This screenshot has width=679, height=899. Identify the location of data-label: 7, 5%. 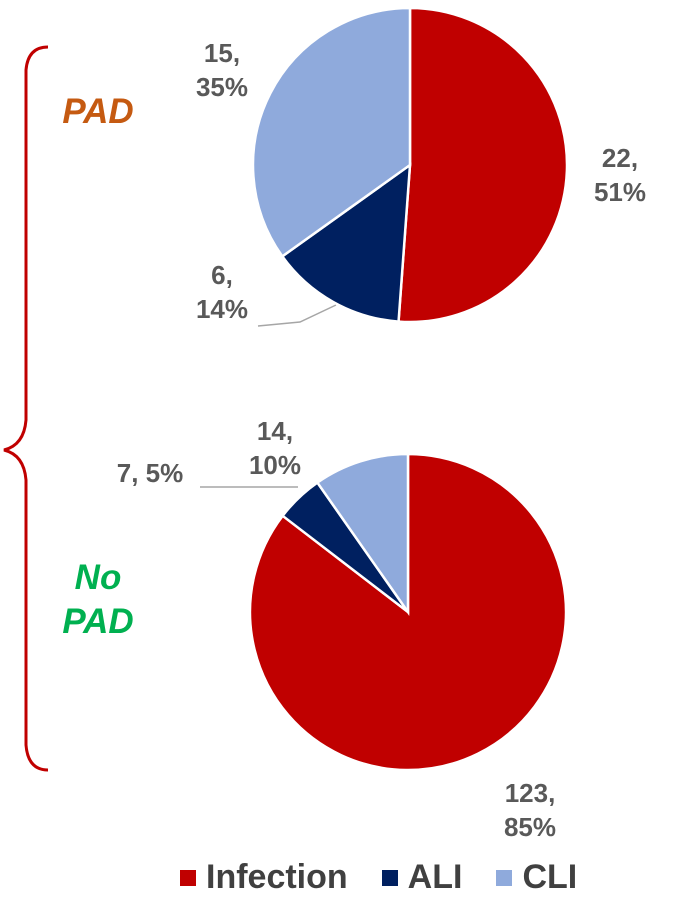
(150, 473).